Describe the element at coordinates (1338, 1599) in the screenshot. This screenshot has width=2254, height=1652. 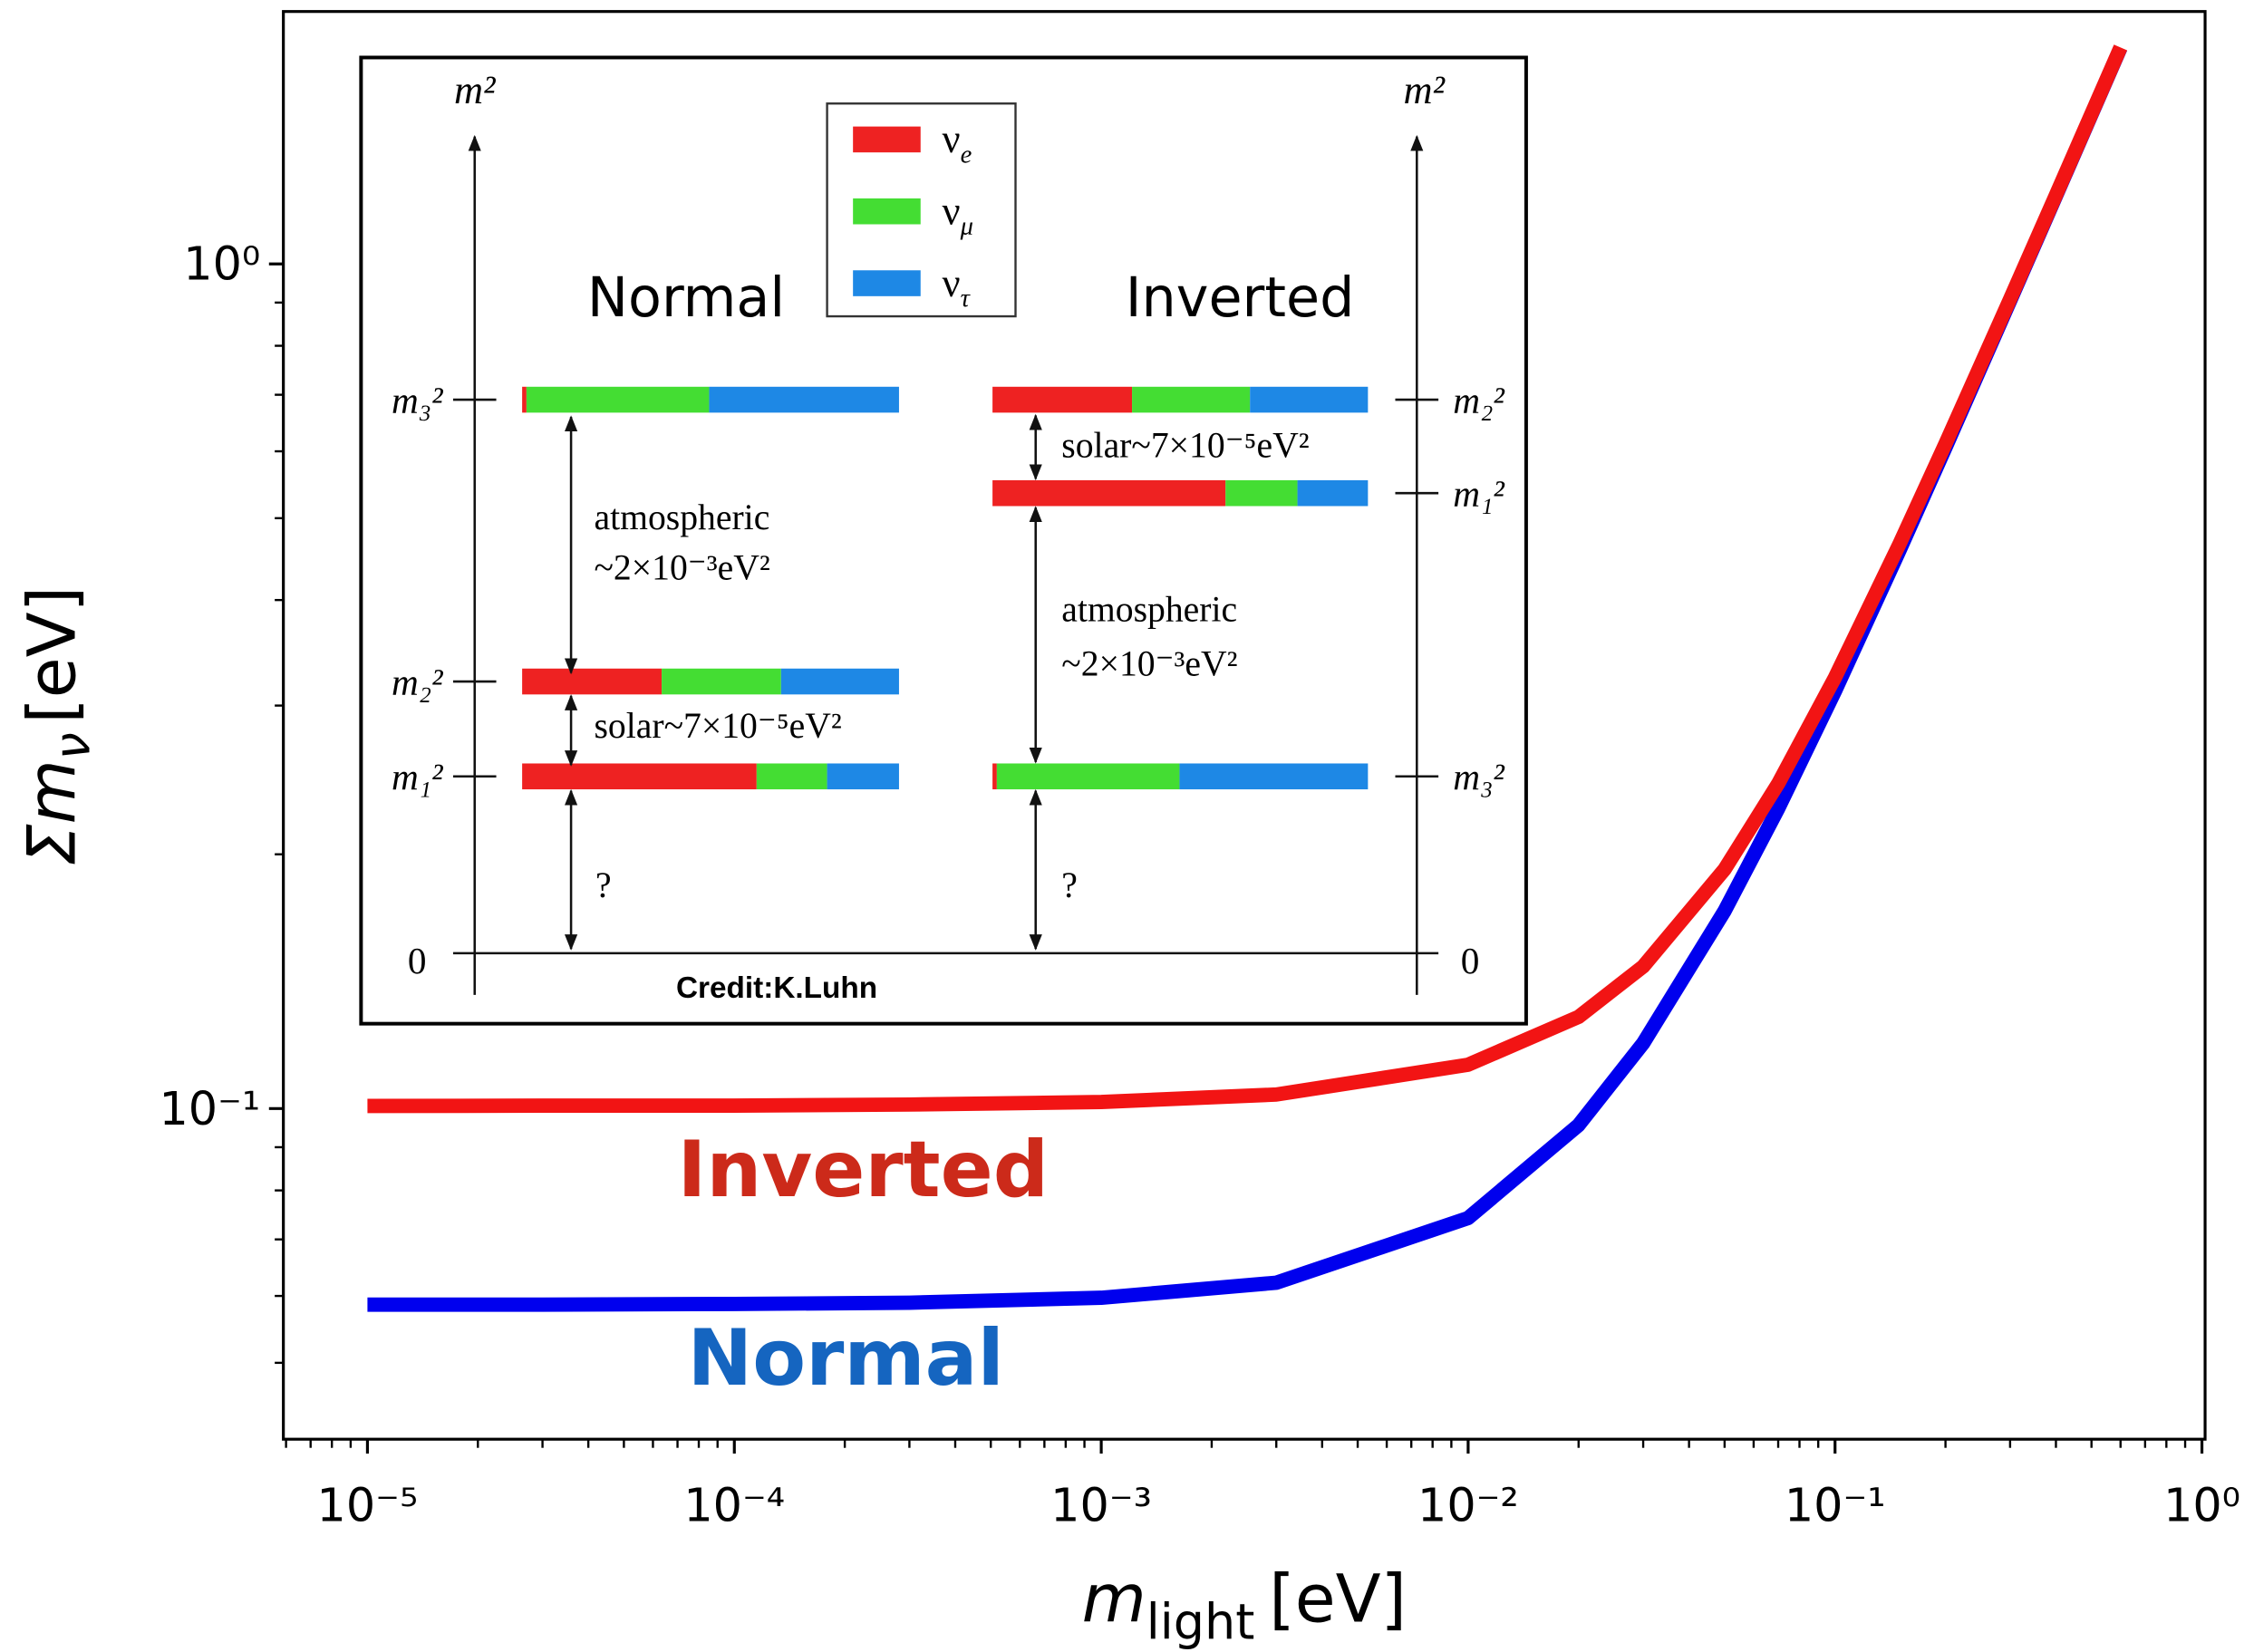
I see `x-label-unit: [eV]` at that location.